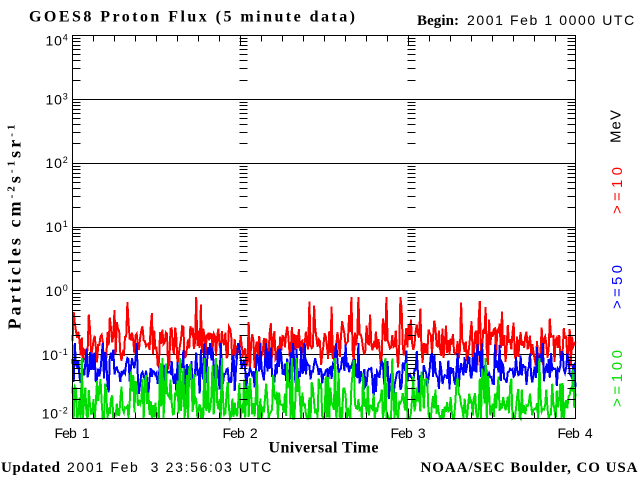  I want to click on svg-text: 103, so click(57, 99).